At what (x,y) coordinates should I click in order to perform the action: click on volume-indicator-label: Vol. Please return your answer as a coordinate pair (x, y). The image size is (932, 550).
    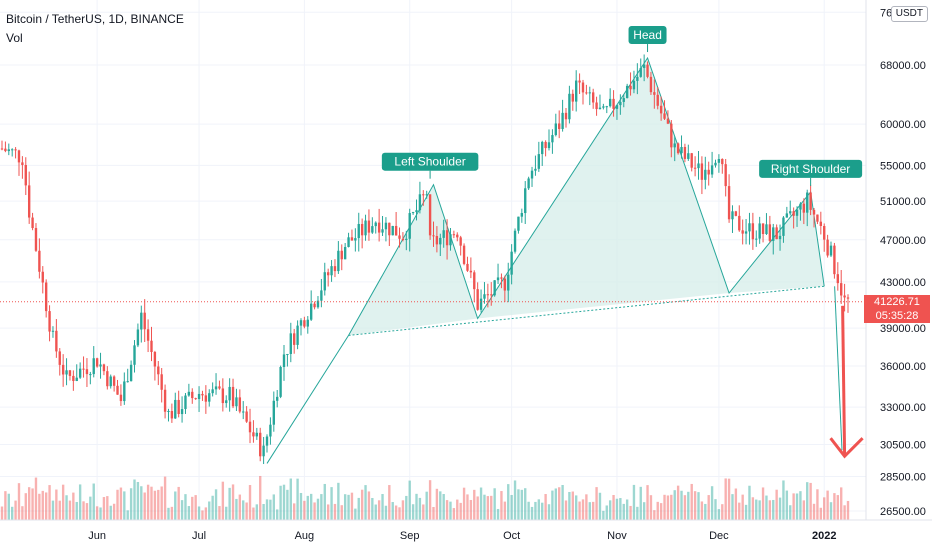
    Looking at the image, I should click on (14, 38).